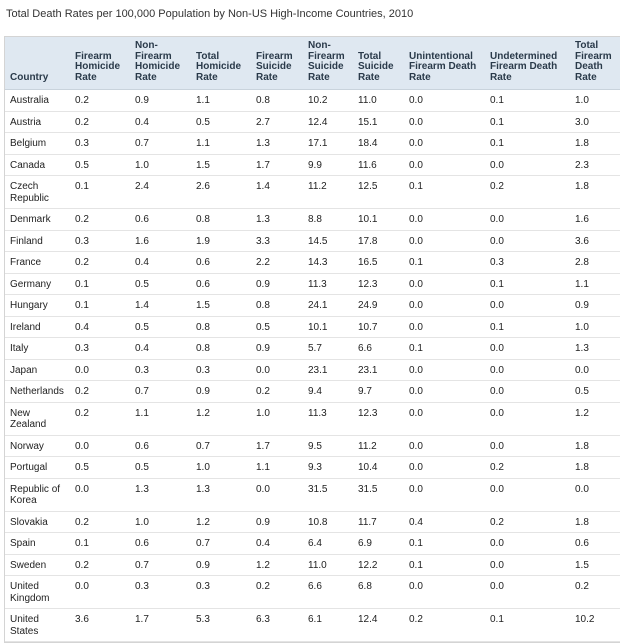  What do you see at coordinates (37, 262) in the screenshot?
I see `country-cell: France` at bounding box center [37, 262].